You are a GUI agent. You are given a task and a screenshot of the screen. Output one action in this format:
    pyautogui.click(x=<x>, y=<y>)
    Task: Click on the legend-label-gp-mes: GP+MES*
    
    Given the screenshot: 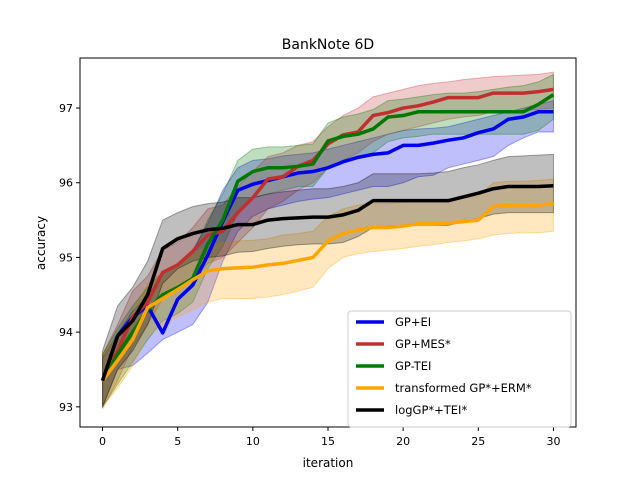 What is the action you would take?
    pyautogui.click(x=423, y=344)
    